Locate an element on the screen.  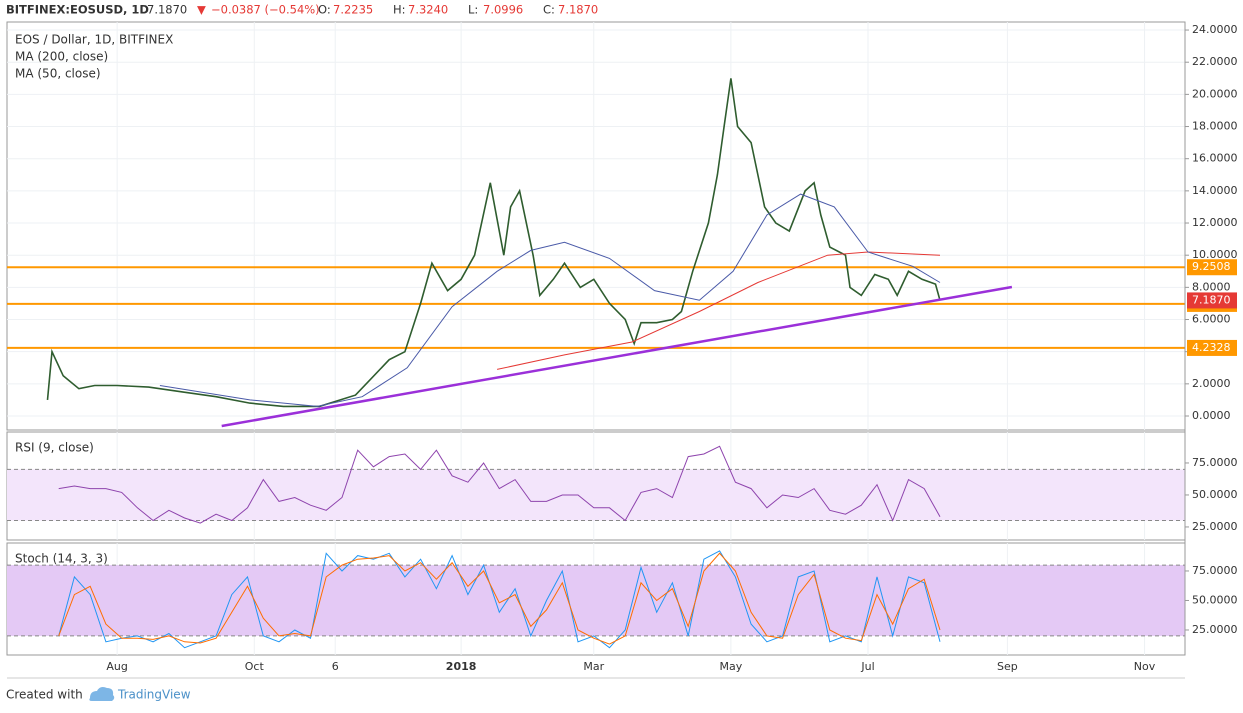
level-label: 9.2508 is located at coordinates (1211, 266).